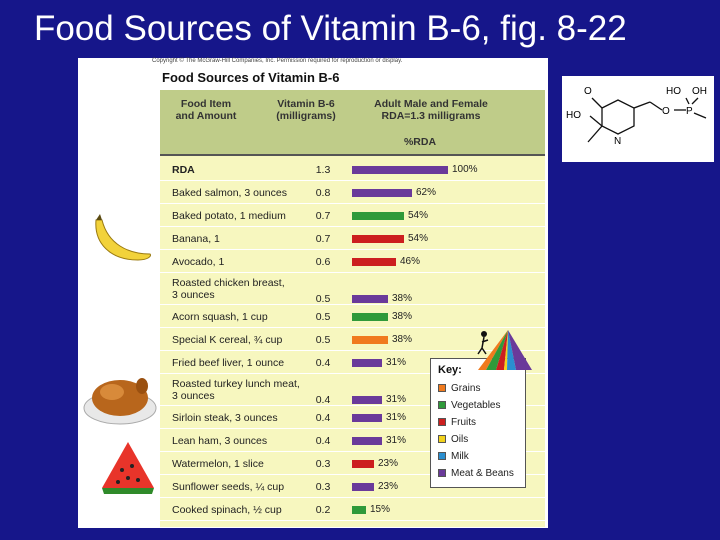 The height and width of the screenshot is (540, 720). What do you see at coordinates (218, 464) in the screenshot?
I see `food-name: Watermelon, 1 slice` at bounding box center [218, 464].